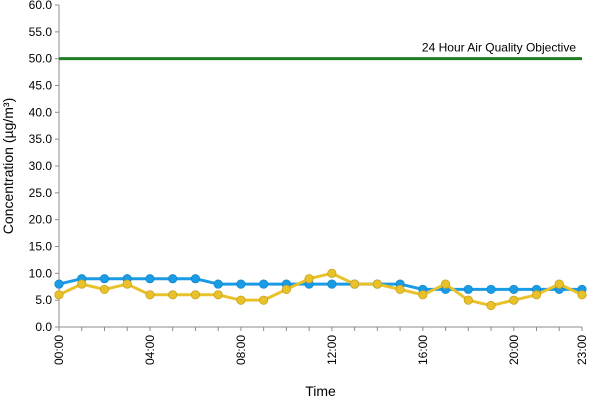 This screenshot has height=405, width=600. Describe the element at coordinates (41, 59) in the screenshot. I see `y-tick-label: 50.0` at that location.